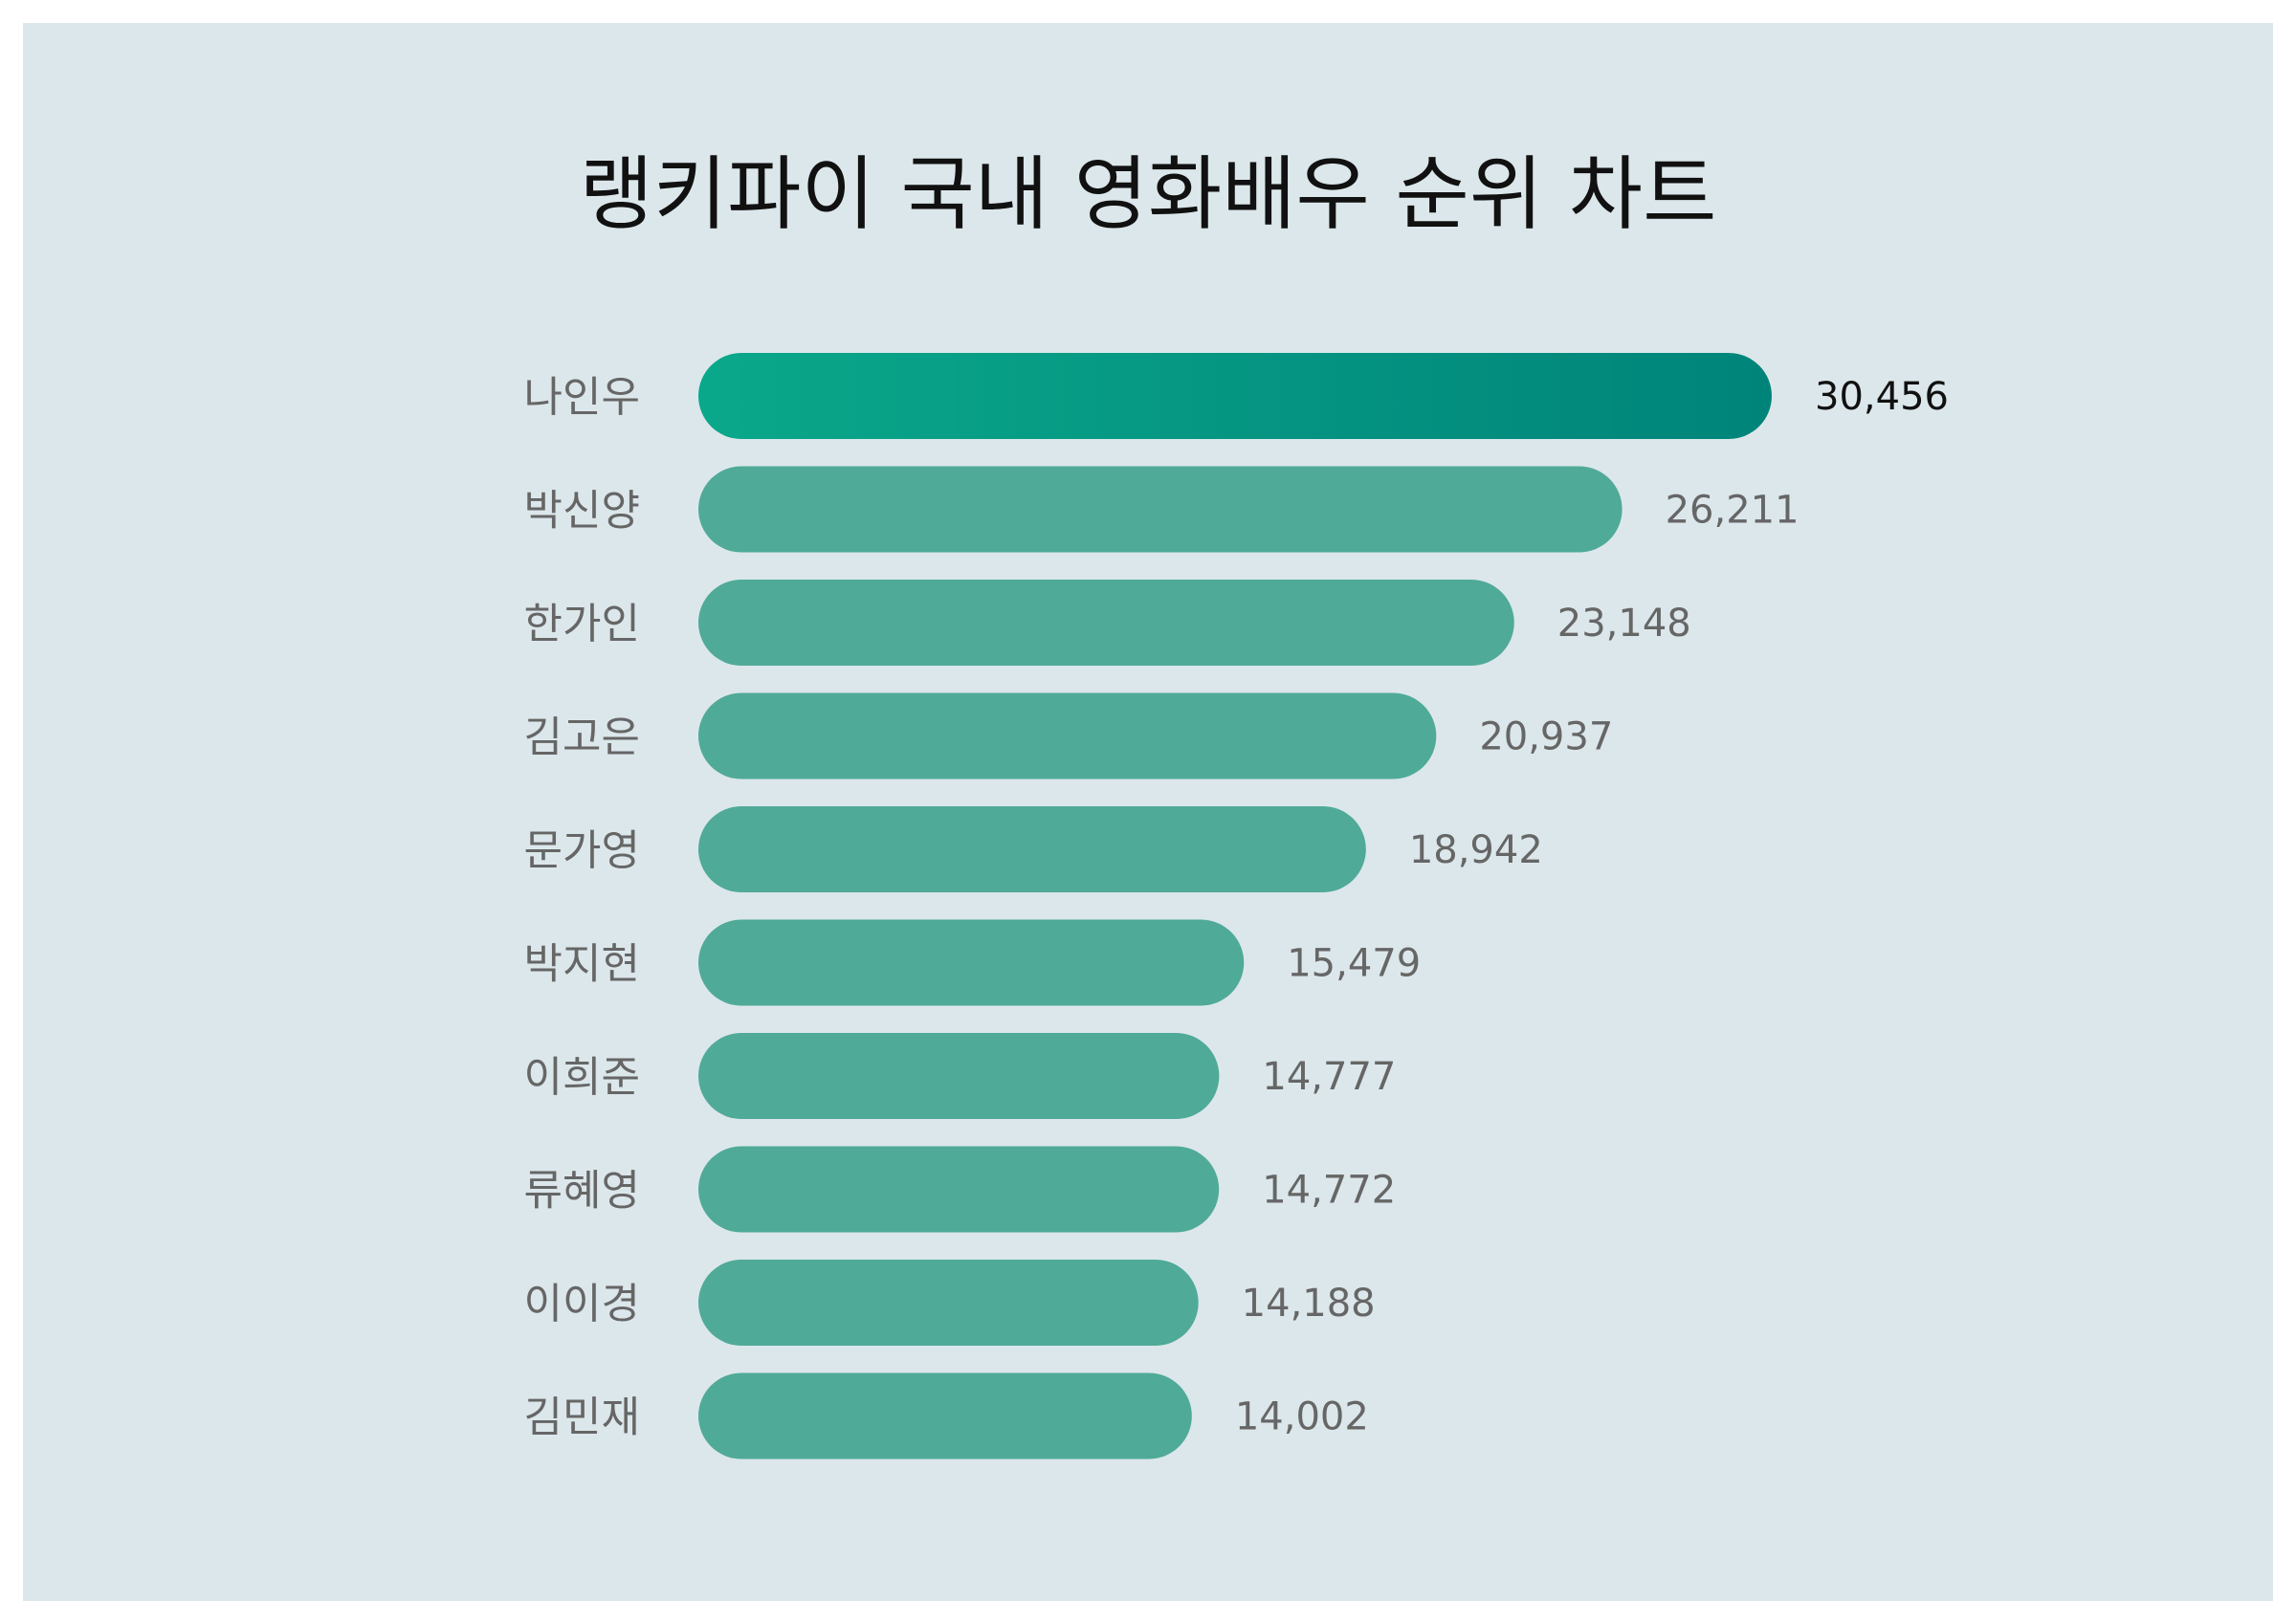 This screenshot has height=1624, width=2296. What do you see at coordinates (1354, 964) in the screenshot?
I see `value-label: 15,479` at bounding box center [1354, 964].